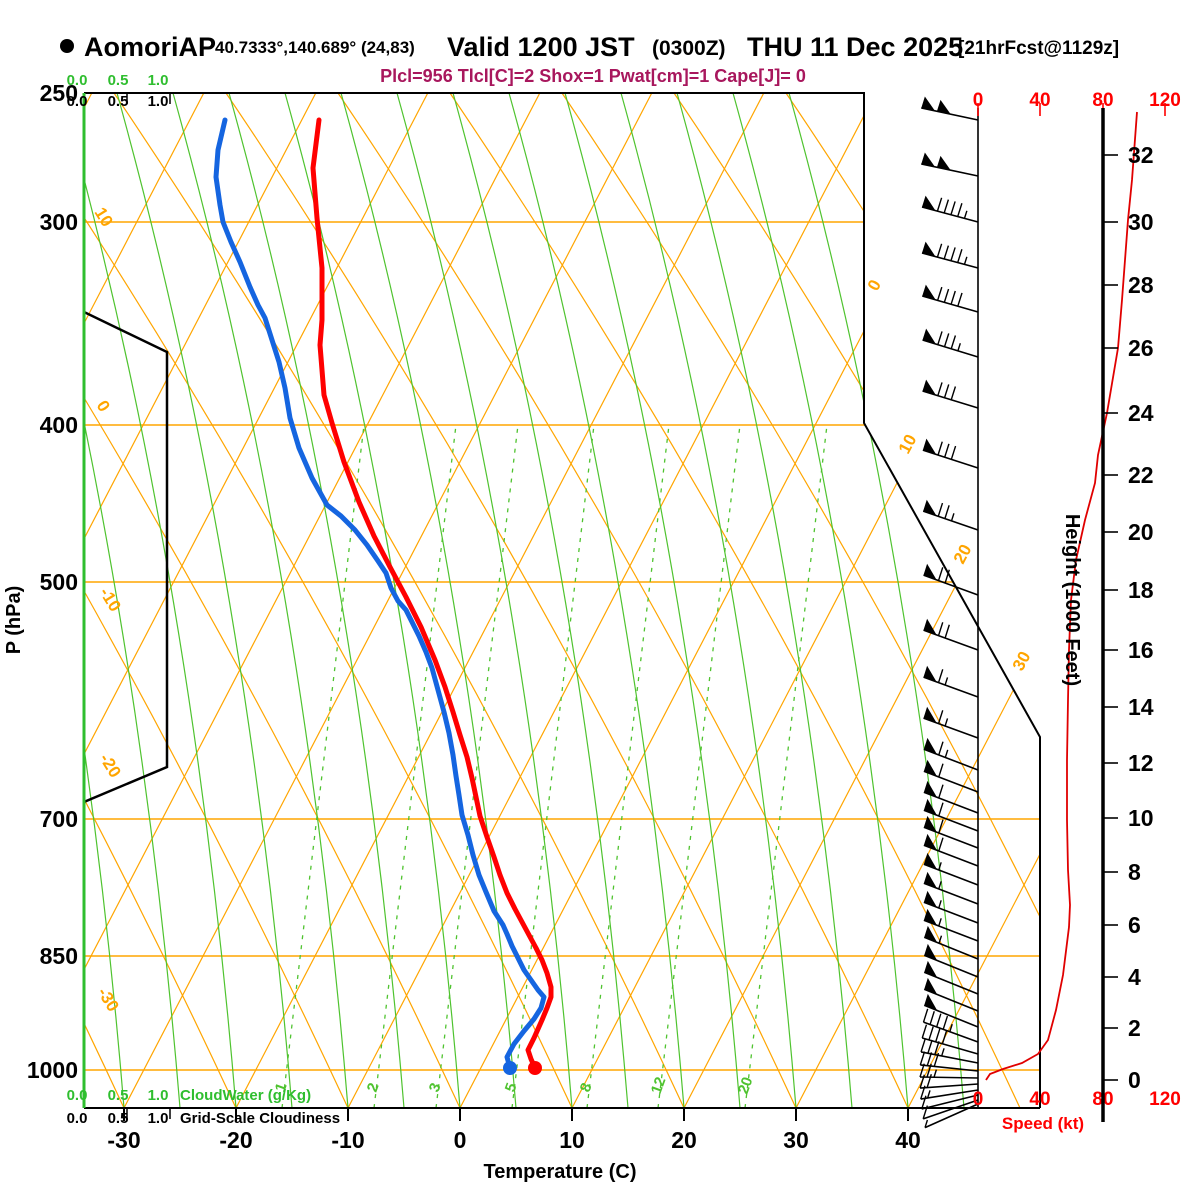 The width and height of the screenshot is (1200, 1200). Describe the element at coordinates (235, 1140) in the screenshot. I see `temperature-tick-label: -20` at that location.